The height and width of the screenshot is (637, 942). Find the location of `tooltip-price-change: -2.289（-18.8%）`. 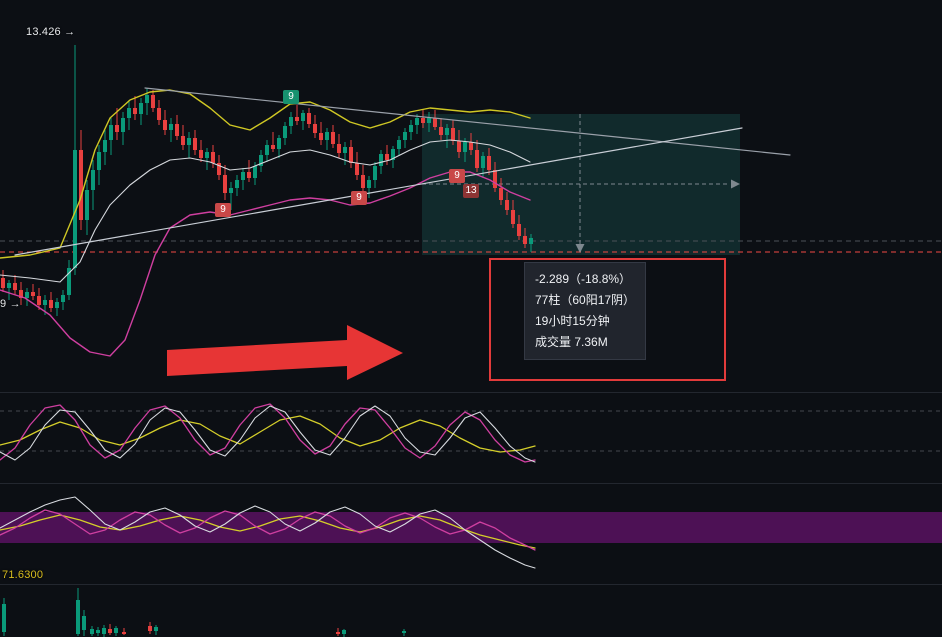

tooltip-price-change: -2.289（-18.8%） is located at coordinates (583, 279).